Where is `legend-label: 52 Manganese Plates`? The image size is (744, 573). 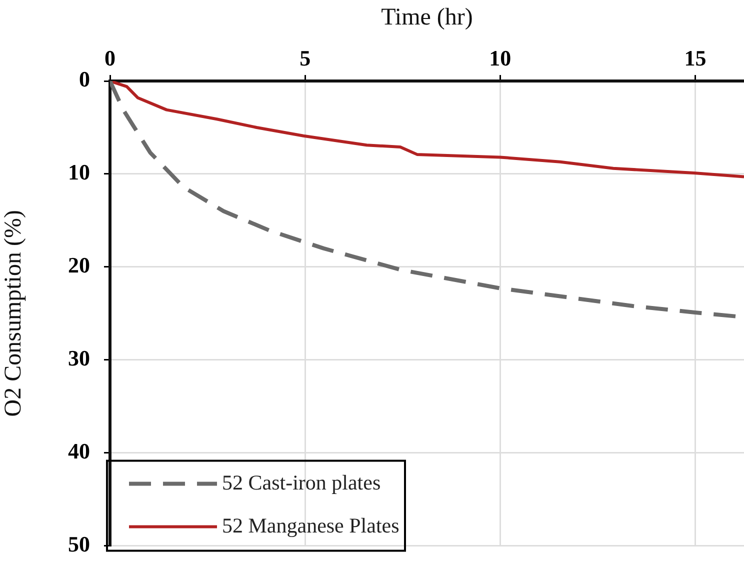
legend-label: 52 Manganese Plates is located at coordinates (311, 525).